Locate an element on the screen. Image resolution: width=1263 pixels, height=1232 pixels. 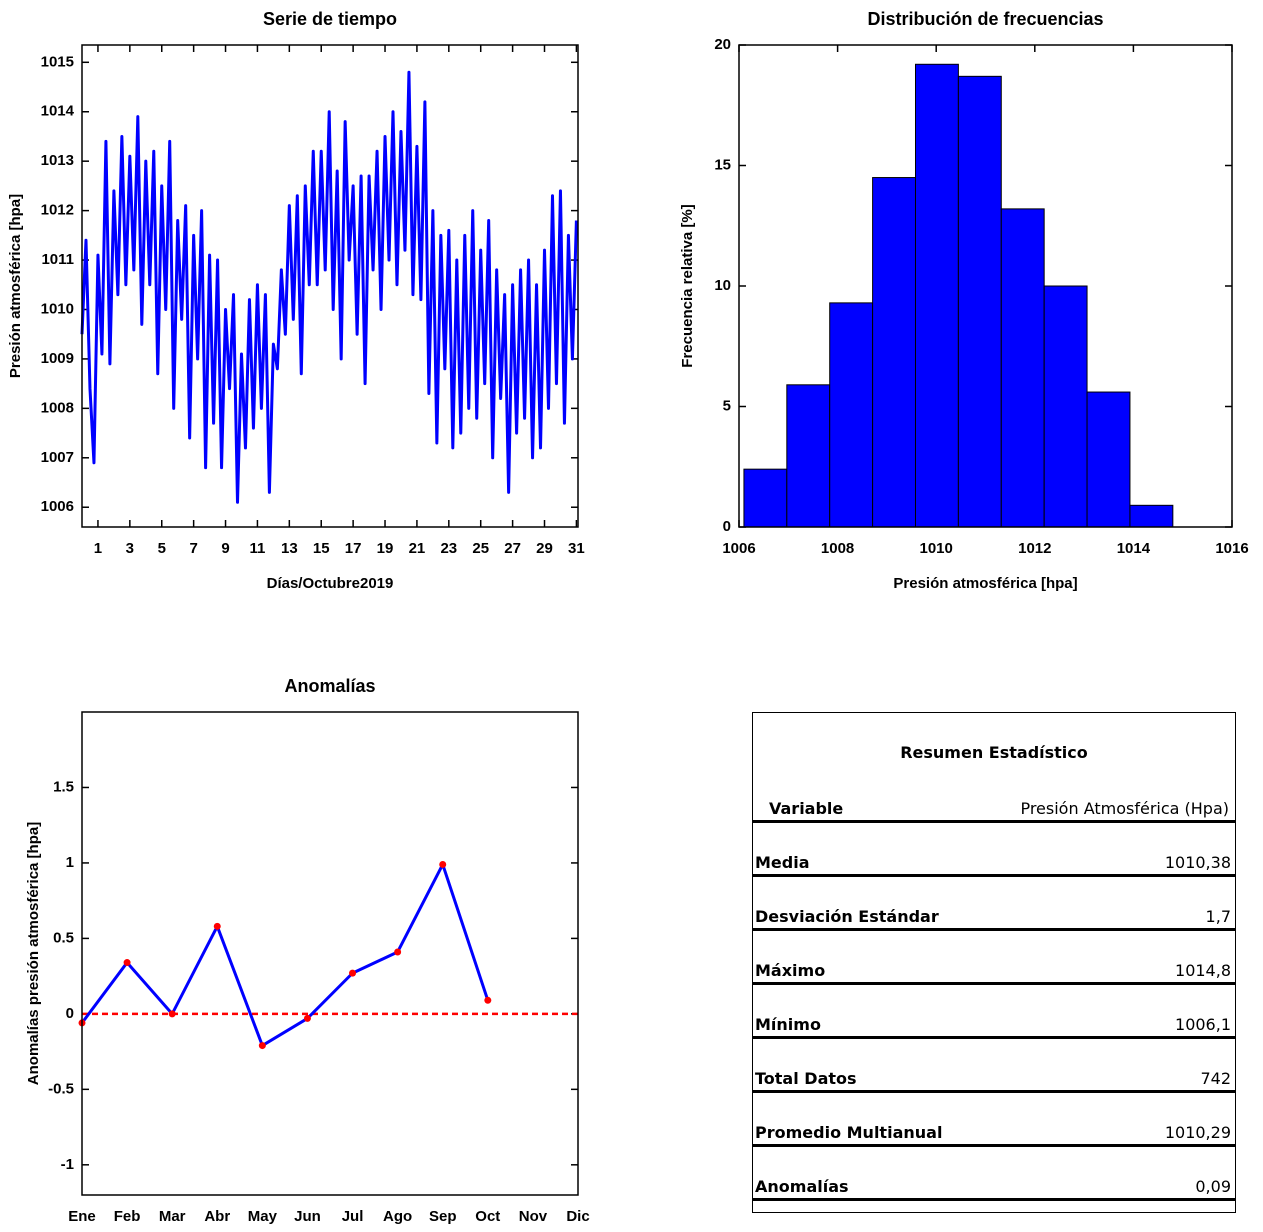
y-tick-label: 0.5 is located at coordinates (63, 937).